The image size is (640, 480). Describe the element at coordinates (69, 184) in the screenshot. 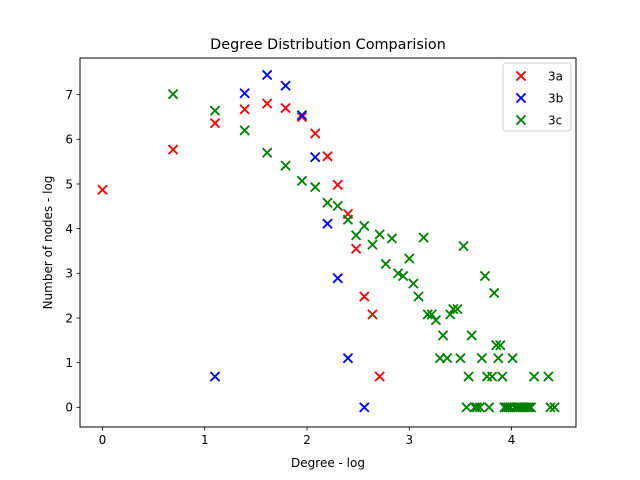

I see `y-tick-label: 5` at that location.